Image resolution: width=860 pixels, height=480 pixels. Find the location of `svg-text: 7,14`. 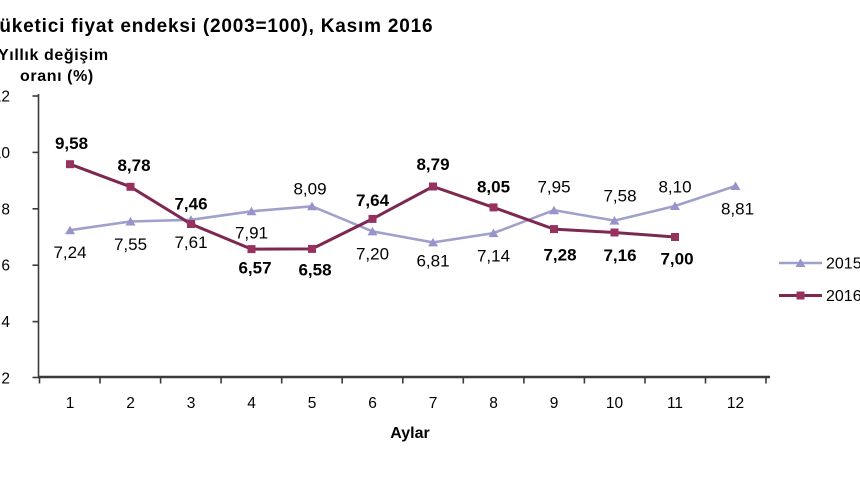

svg-text: 7,14 is located at coordinates (493, 256).